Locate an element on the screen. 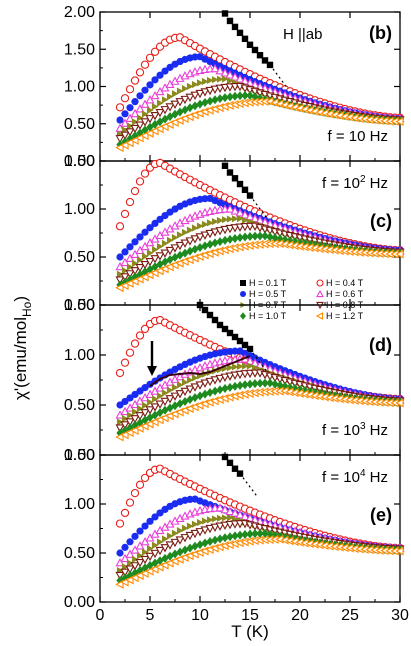 Image resolution: width=411 pixels, height=646 pixels. frequency-label: f = 104 Hz is located at coordinates (355, 477).